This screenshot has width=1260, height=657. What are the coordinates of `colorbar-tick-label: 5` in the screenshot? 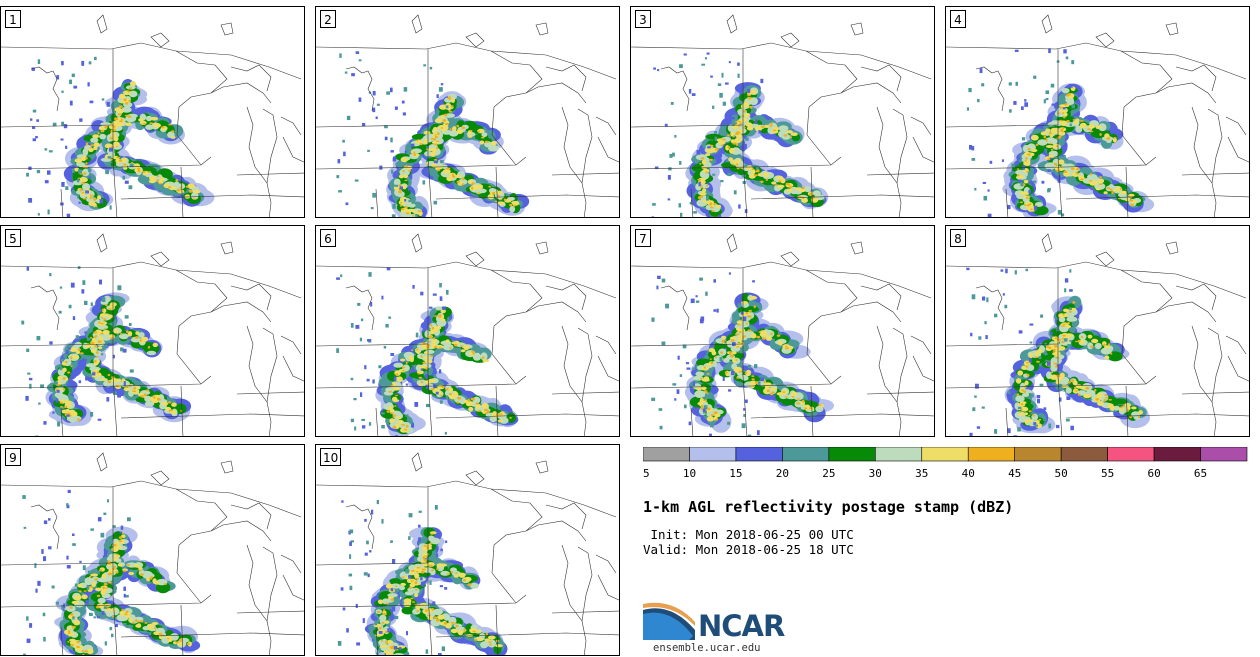 It's located at (646, 473).